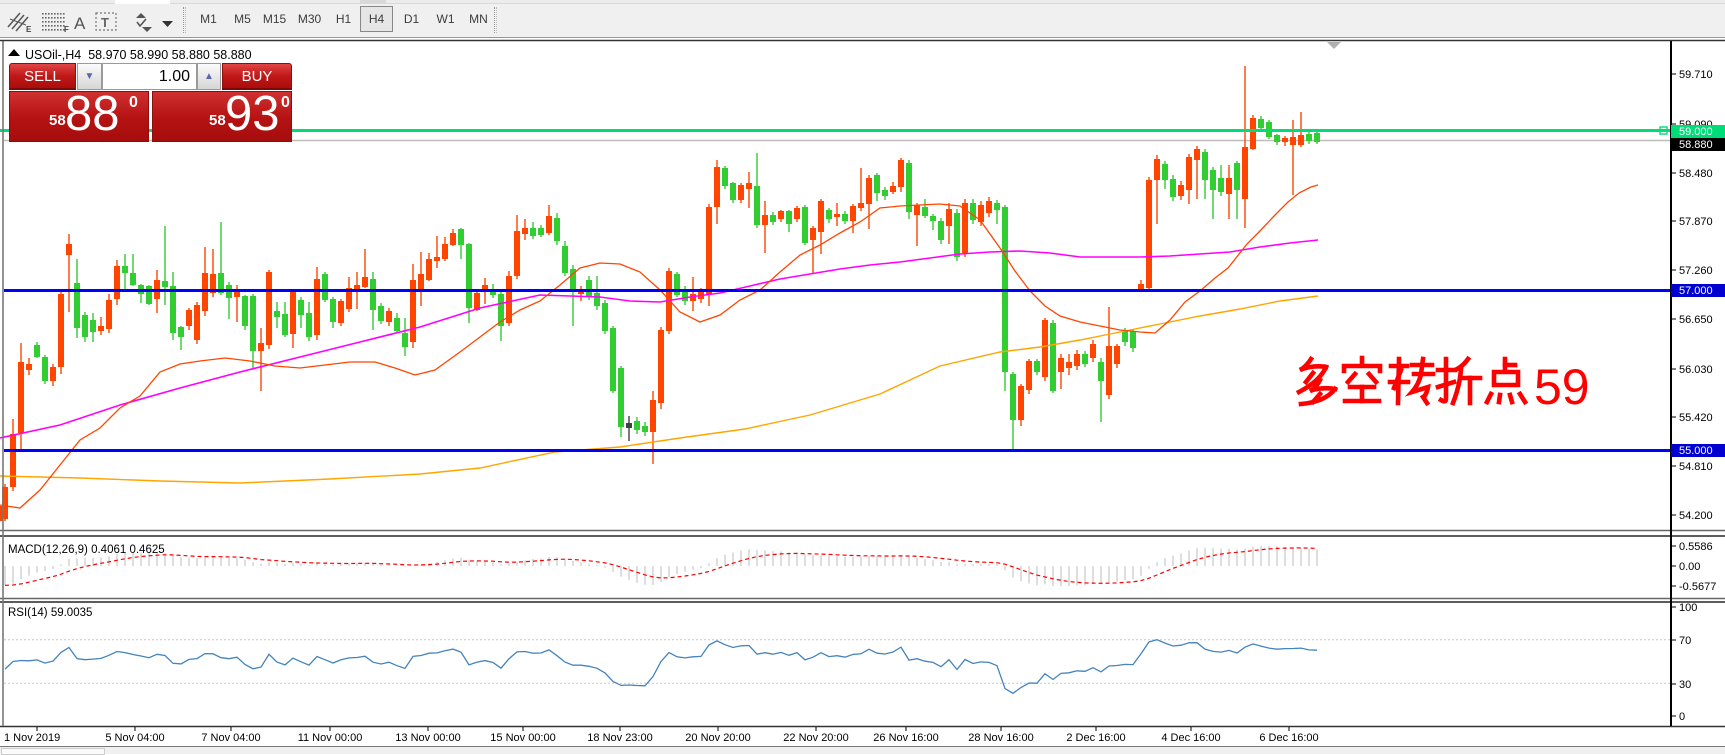  I want to click on svg-text: F, so click(66, 29).